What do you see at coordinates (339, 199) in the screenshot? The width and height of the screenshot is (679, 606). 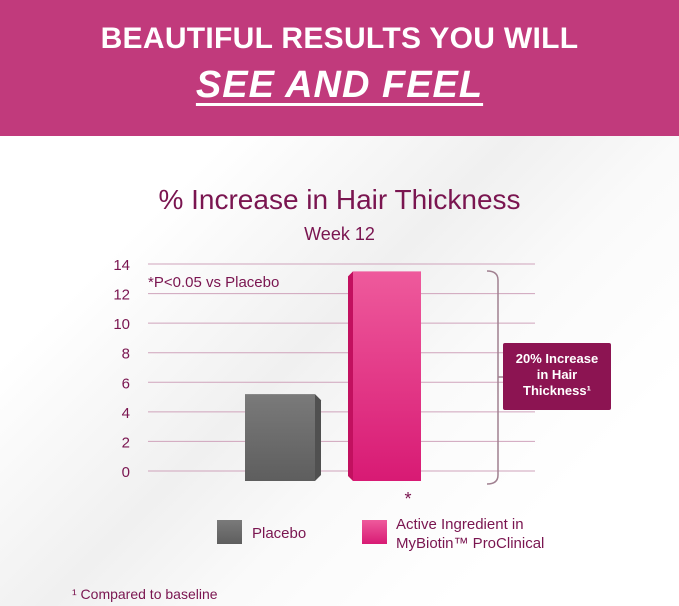 I see `chart-title: % Increase in Hair Thickness` at bounding box center [339, 199].